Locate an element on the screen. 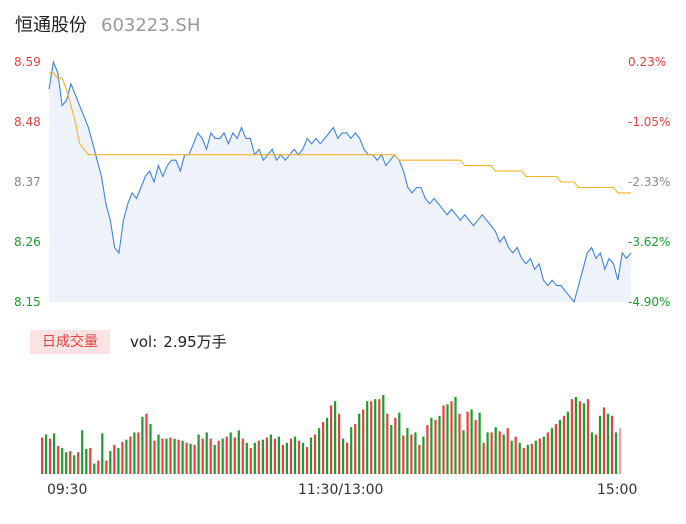  price-tick-label: 8.37 is located at coordinates (27, 182).